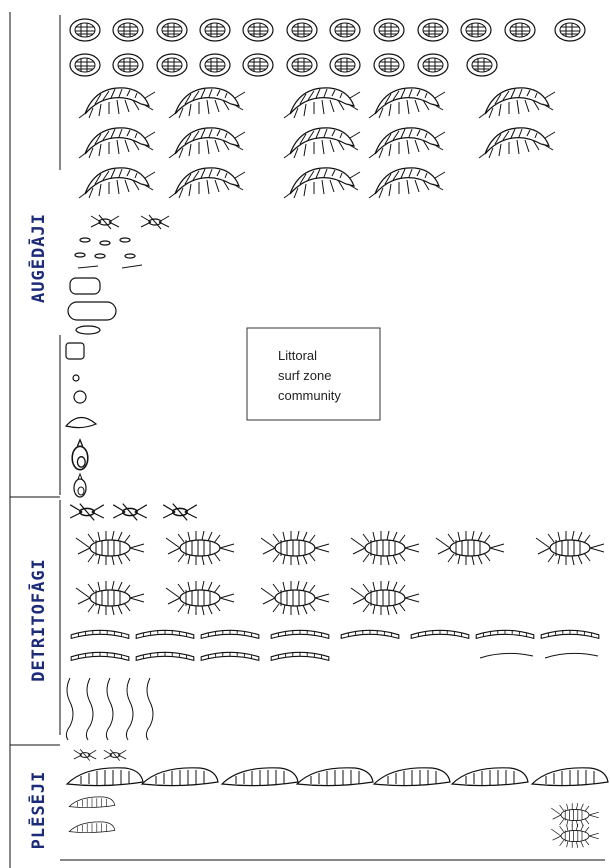  What do you see at coordinates (81, 422) in the screenshot?
I see `mussel` at bounding box center [81, 422].